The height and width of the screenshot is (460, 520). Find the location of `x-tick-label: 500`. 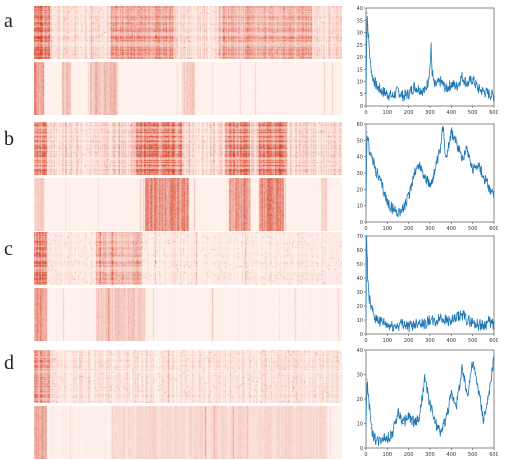

x-tick-label: 500 is located at coordinates (473, 341).